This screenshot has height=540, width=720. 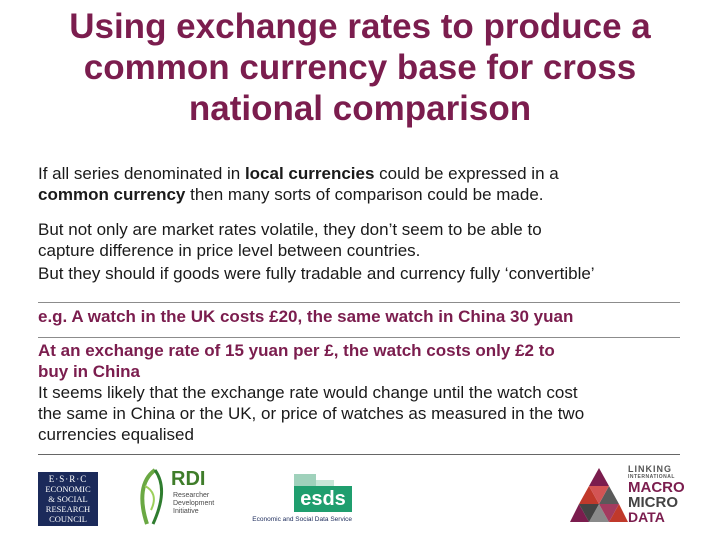 I want to click on title-line-3: national comparison, so click(x=360, y=108).